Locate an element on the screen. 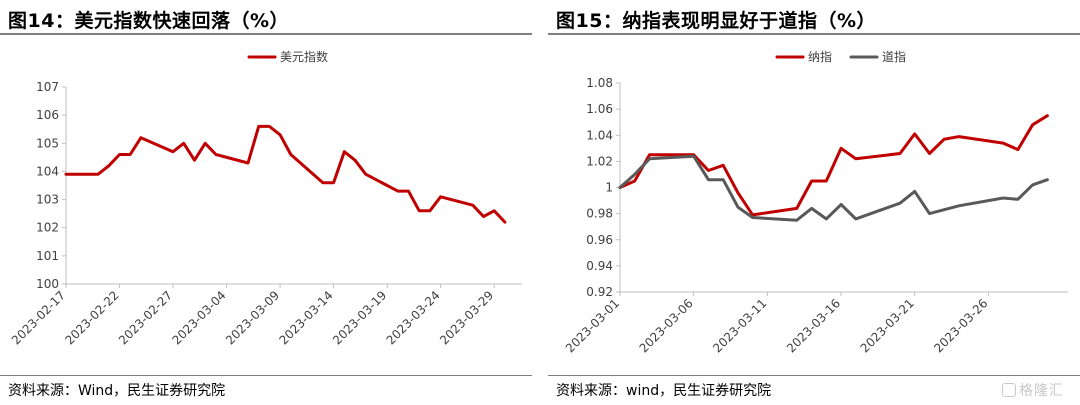 Image resolution: width=1080 pixels, height=405 pixels. x-tick-label: 2023-03-09 is located at coordinates (252, 317).